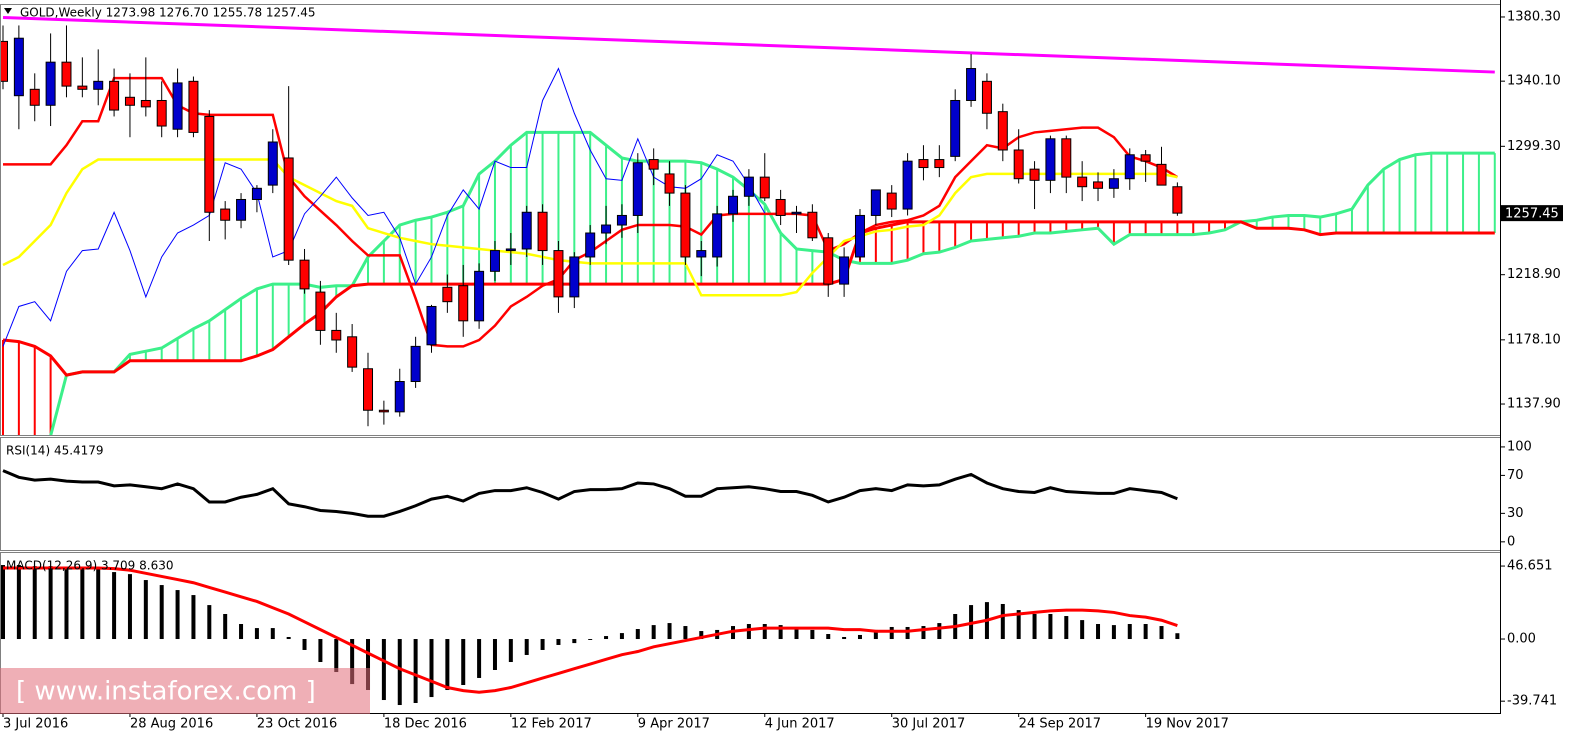 Image resolution: width=1583 pixels, height=745 pixels. I want to click on y-tick-label: 46.651, so click(1530, 566).